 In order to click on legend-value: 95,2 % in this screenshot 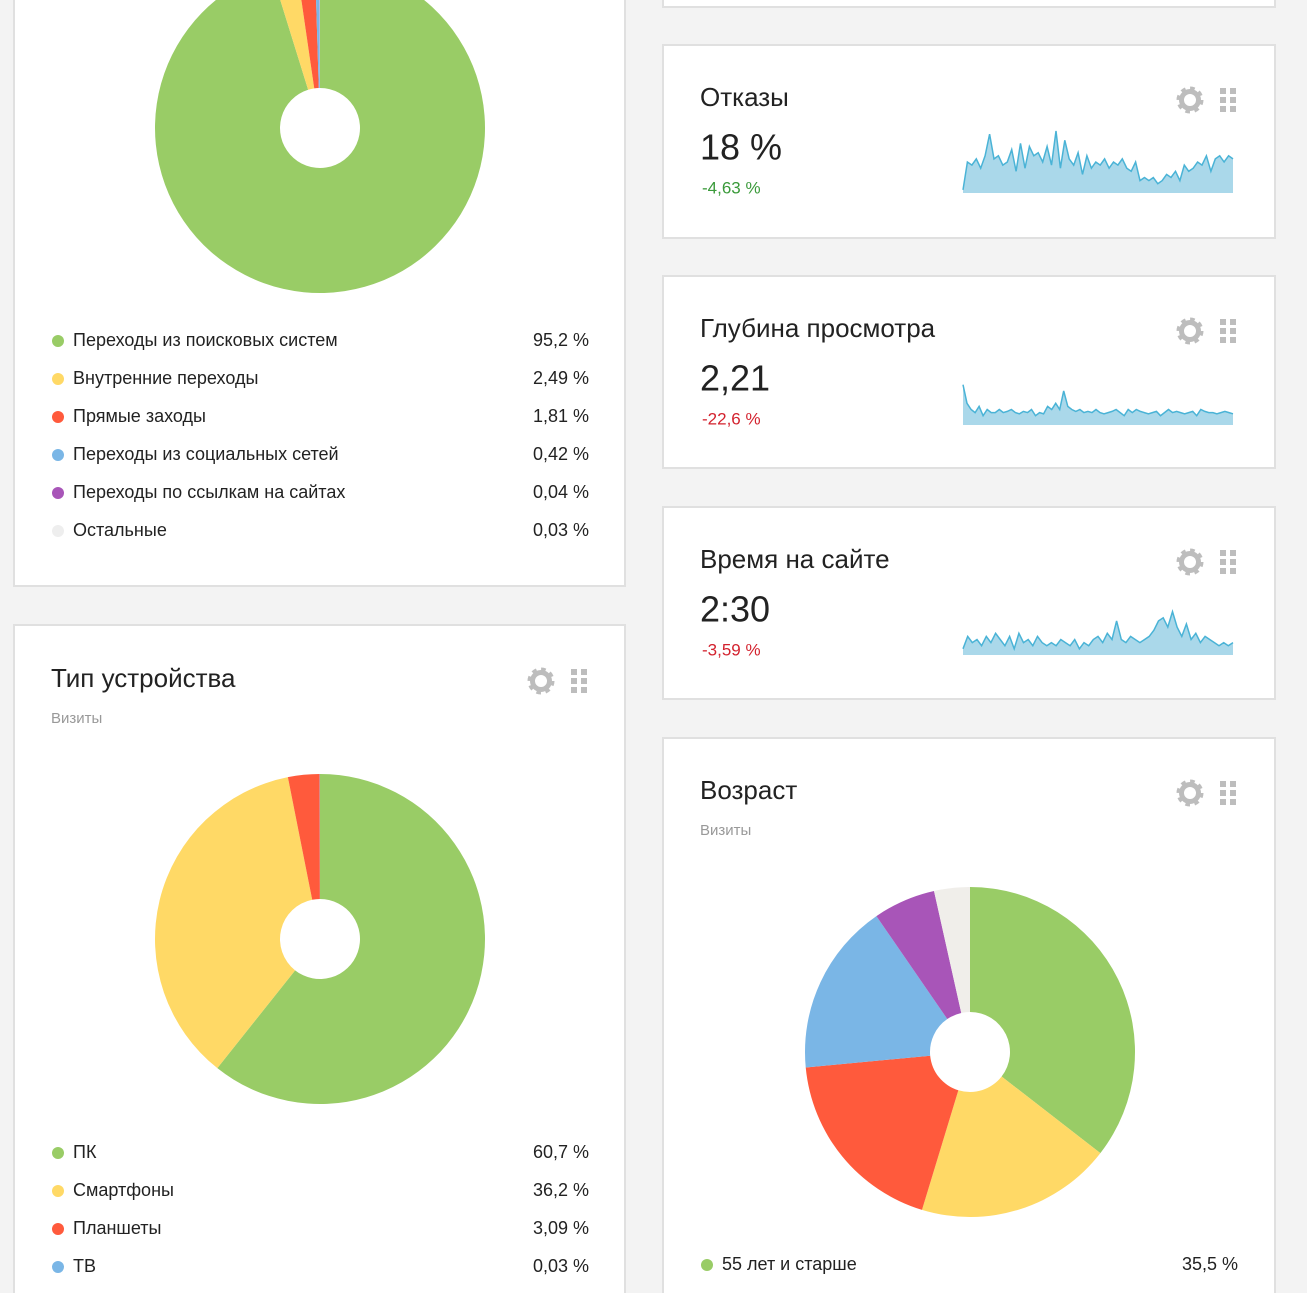, I will do `click(561, 340)`.